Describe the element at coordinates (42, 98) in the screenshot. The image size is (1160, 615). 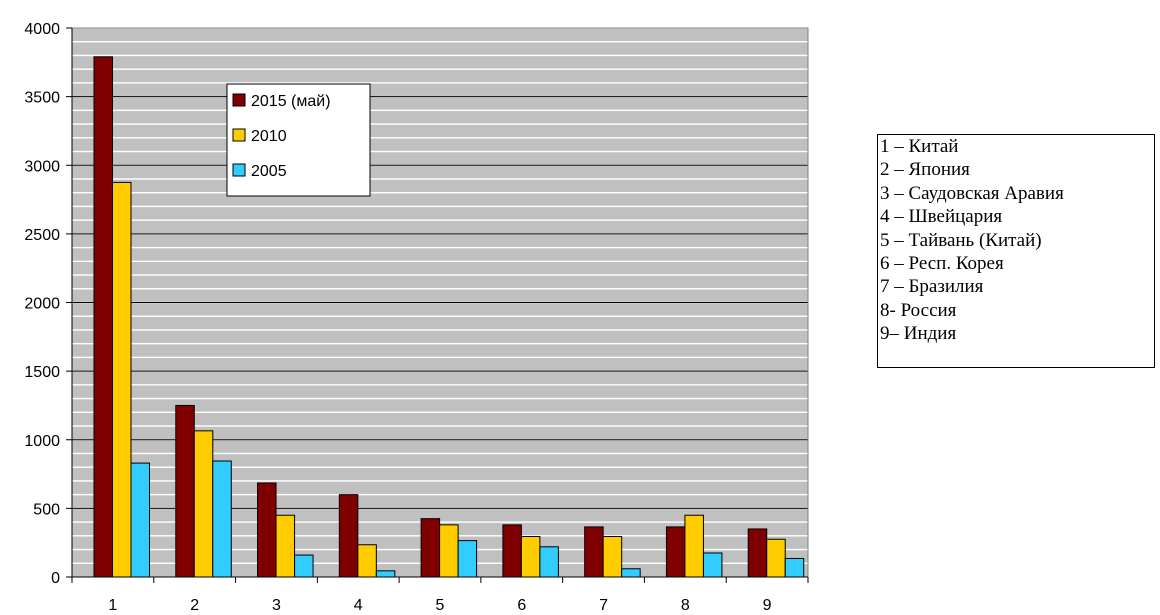
I see `y-tick-label: 3500` at that location.